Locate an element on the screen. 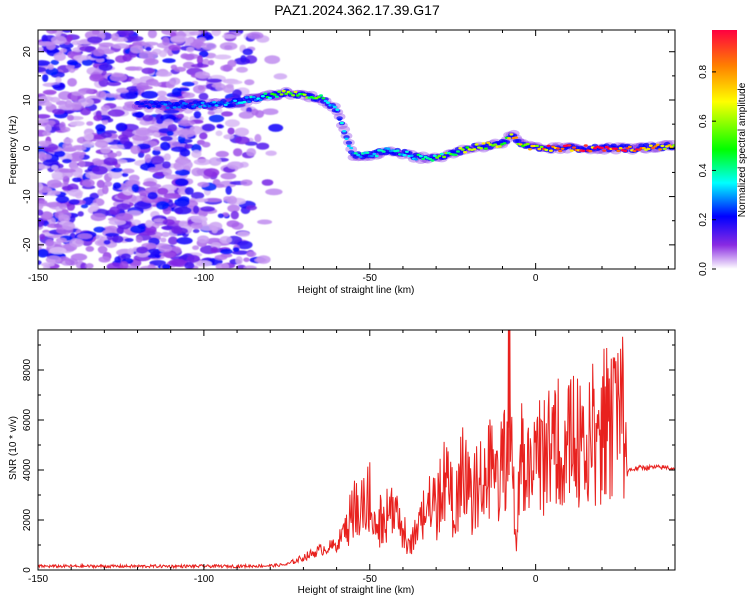 The height and width of the screenshot is (600, 750). top-x-axis-label: Height of straight line (km) is located at coordinates (356, 290).